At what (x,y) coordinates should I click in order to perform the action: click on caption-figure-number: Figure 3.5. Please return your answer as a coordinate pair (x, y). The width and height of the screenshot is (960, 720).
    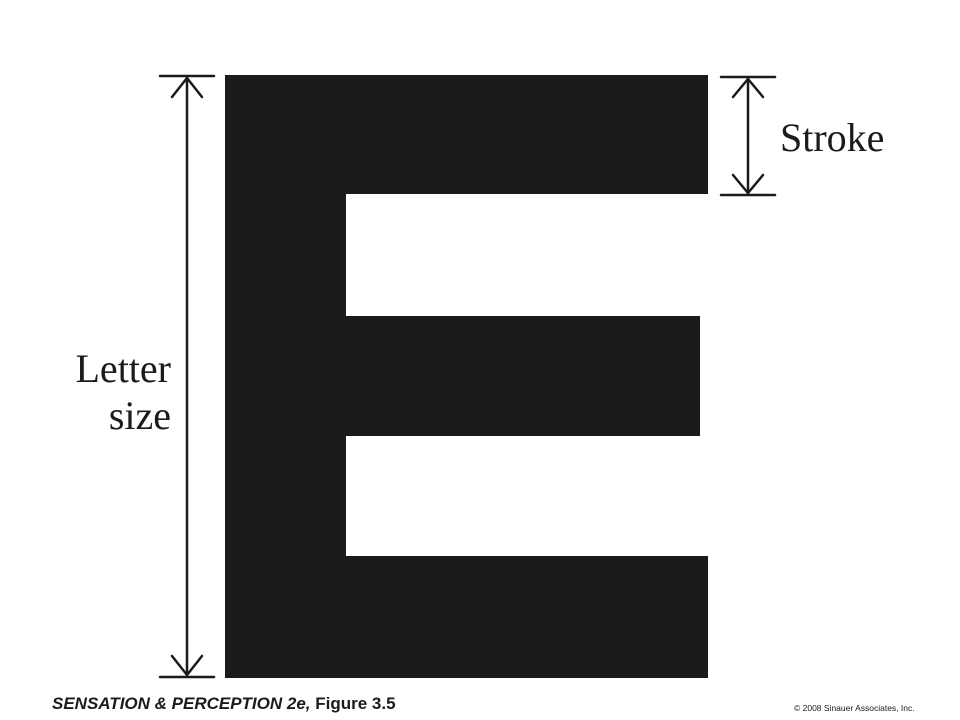
    Looking at the image, I should click on (355, 703).